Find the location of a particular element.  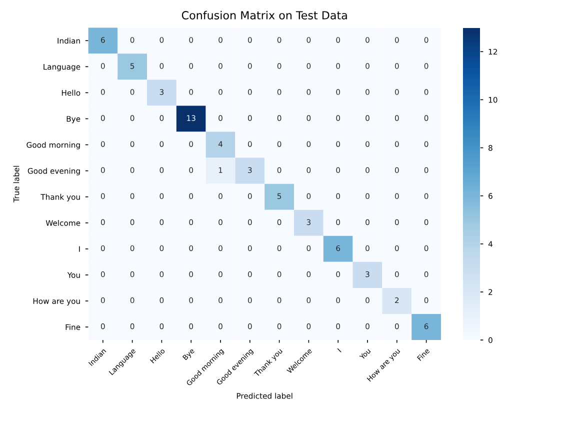

chart-title: Confusion Matrix on Test Data is located at coordinates (264, 15).